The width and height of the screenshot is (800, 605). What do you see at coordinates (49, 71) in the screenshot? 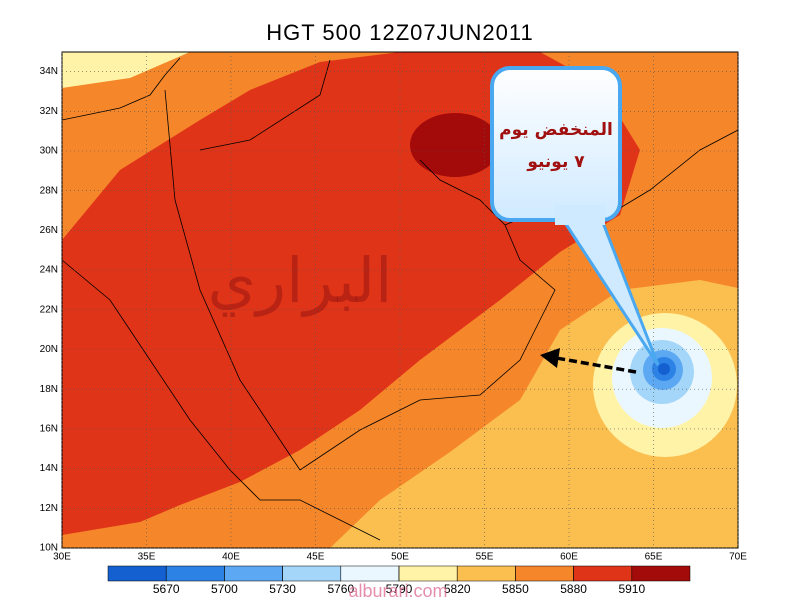
I see `lat-label: 34N` at bounding box center [49, 71].